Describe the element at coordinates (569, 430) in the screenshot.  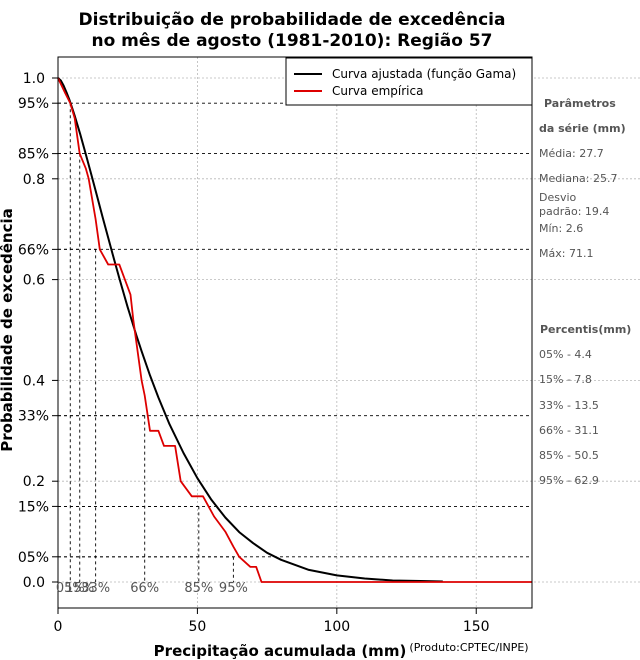
I see `percentil-item: 66% - 31.1` at that location.